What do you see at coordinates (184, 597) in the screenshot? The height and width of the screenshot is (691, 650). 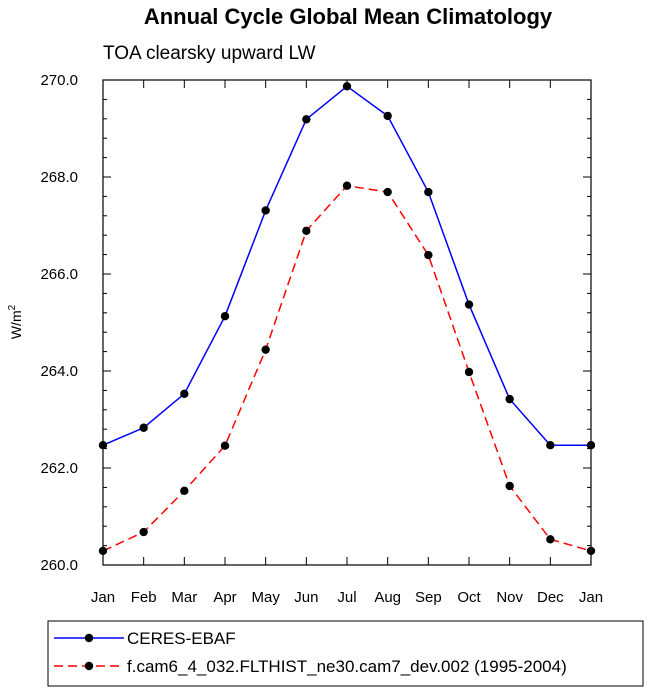 I see `x-tick-label: Mar` at bounding box center [184, 597].